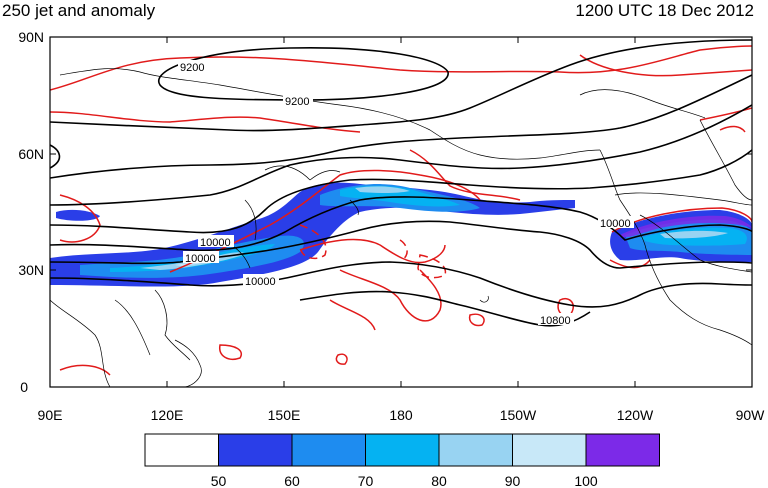 The height and width of the screenshot is (488, 768). I want to click on lat-label-90n: 90N, so click(31, 37).